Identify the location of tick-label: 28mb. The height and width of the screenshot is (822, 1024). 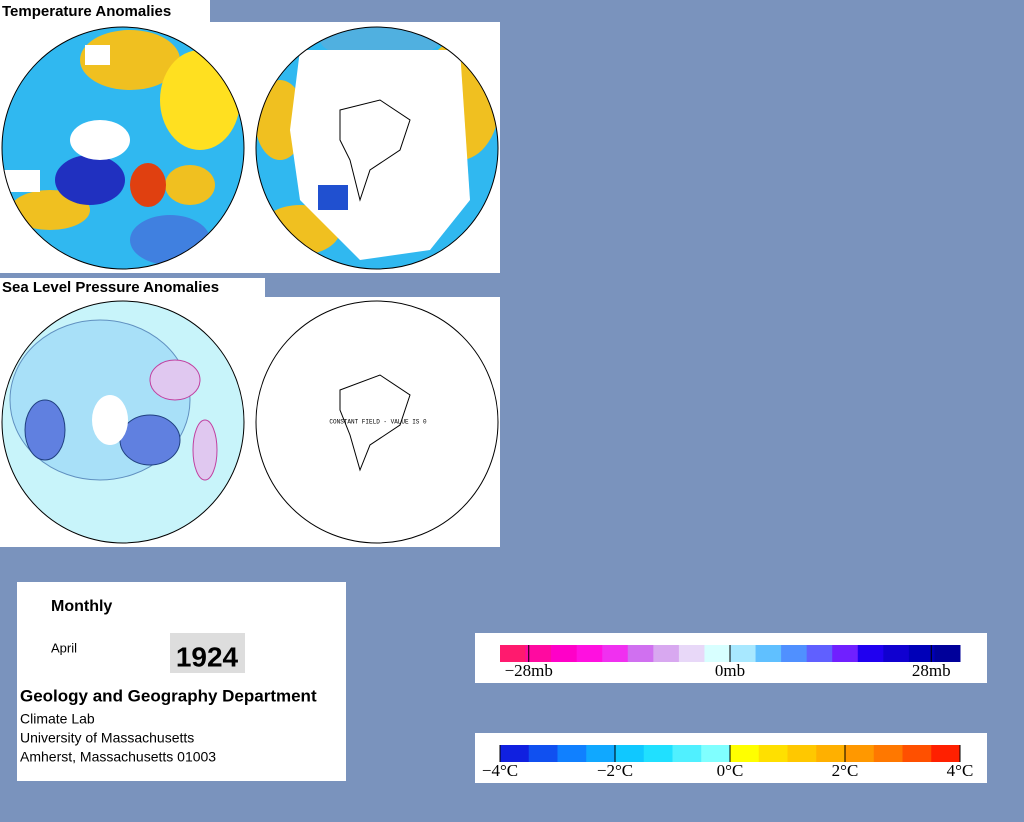
(931, 670).